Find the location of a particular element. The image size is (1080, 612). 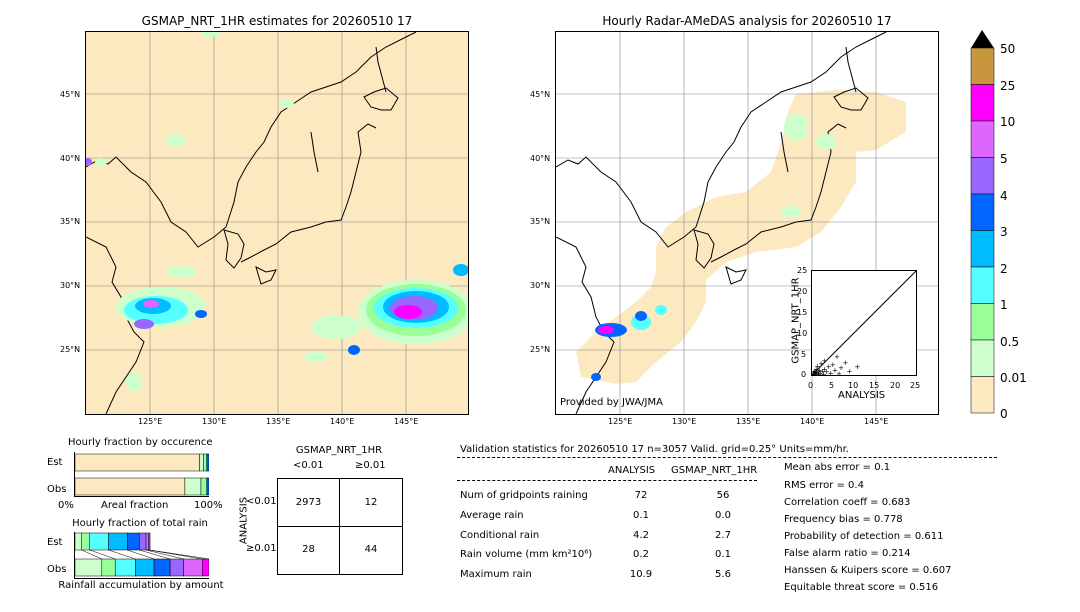

amount-xlabel: Rainfall accumulation by amount is located at coordinates (141, 585).